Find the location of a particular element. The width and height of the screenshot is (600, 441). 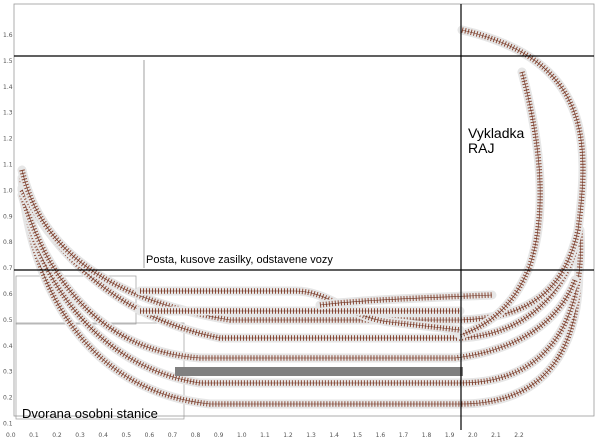

y-tick-label: 0.8 is located at coordinates (8, 242).